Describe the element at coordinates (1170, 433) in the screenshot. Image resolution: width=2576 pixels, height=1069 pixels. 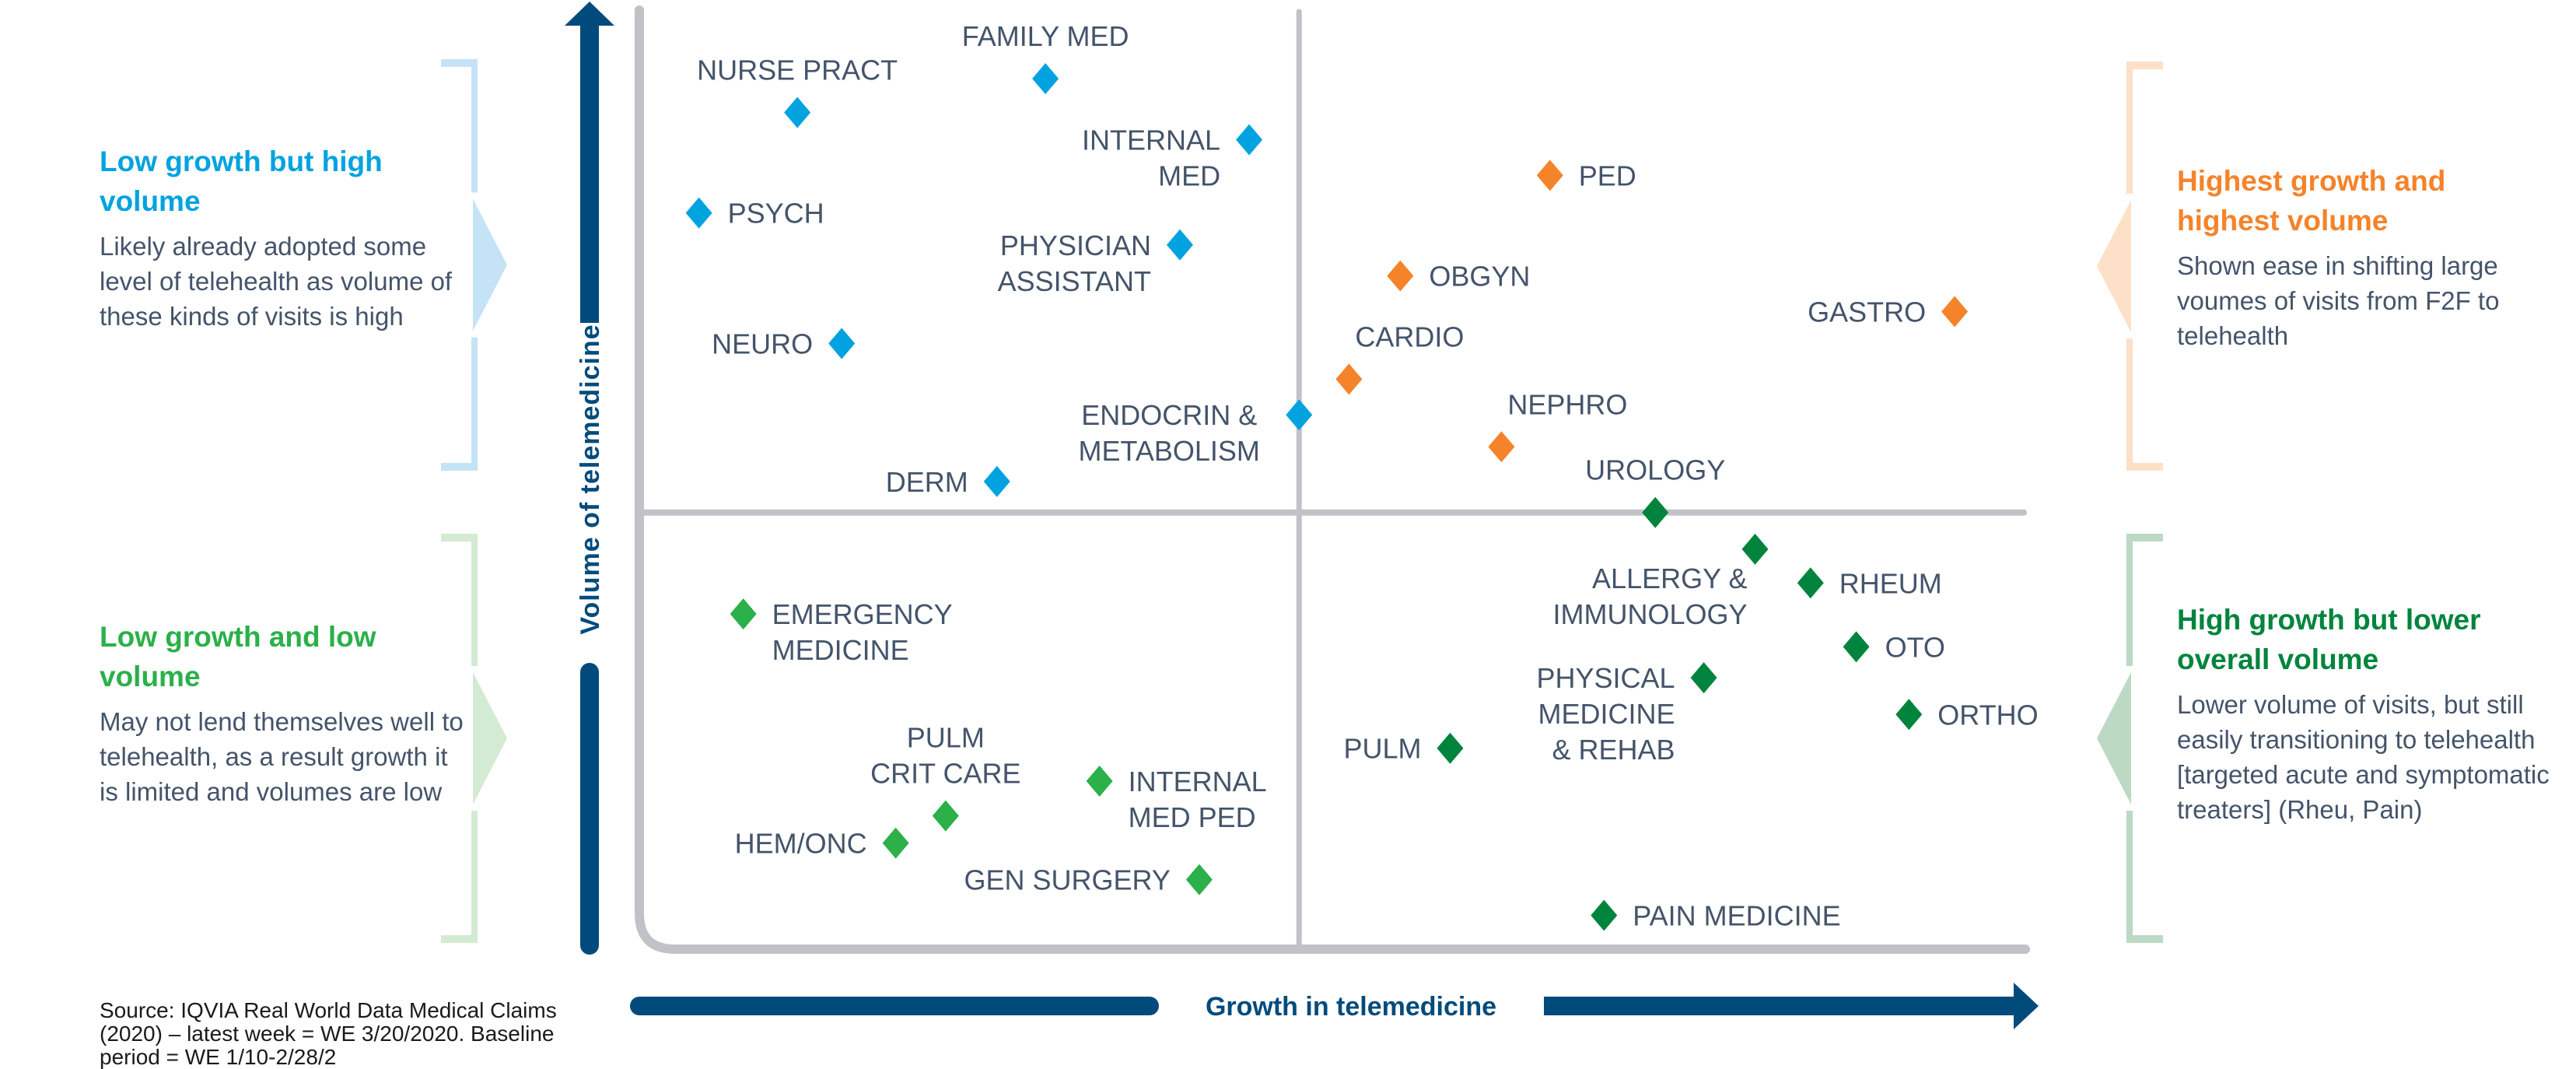
I see `data-label: ENDOCRIN & METABOLISM` at that location.